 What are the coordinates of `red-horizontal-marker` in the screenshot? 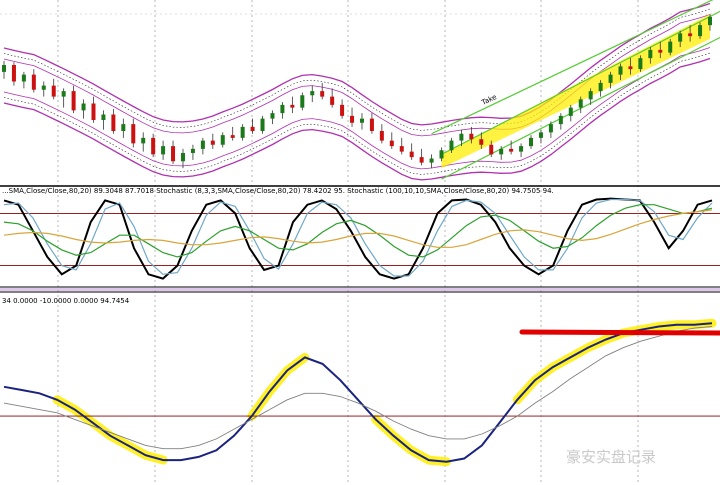 It's located at (619, 332).